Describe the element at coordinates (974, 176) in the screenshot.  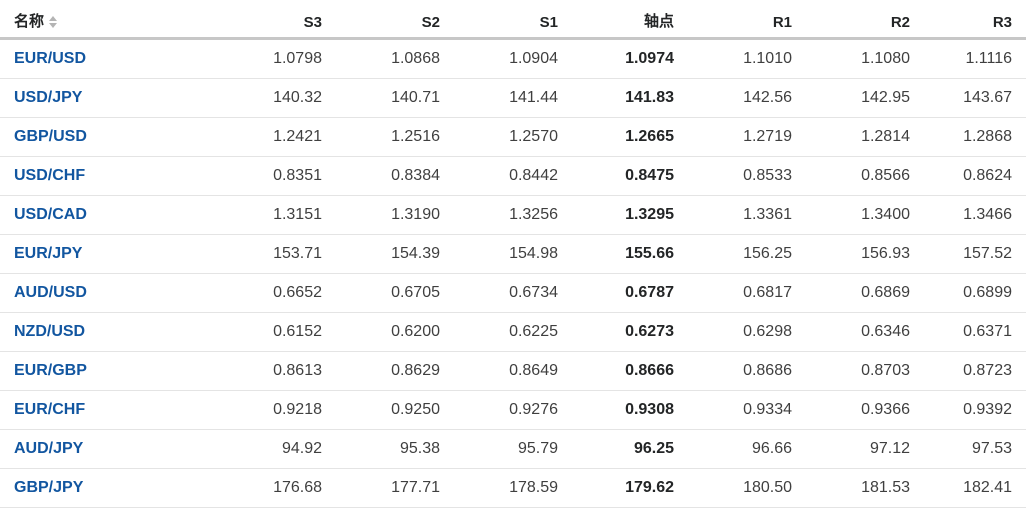
I see `cell-r3: 0.8624` at that location.